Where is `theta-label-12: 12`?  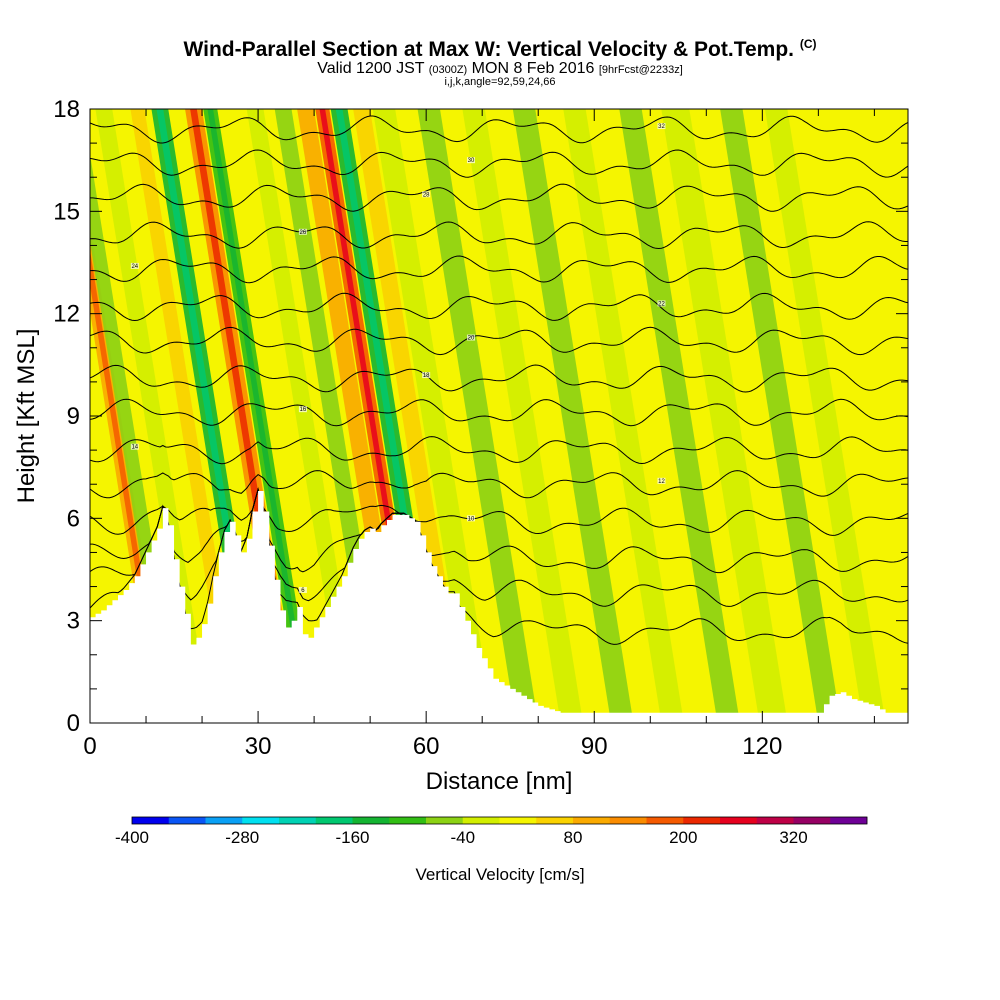 theta-label-12: 12 is located at coordinates (661, 482).